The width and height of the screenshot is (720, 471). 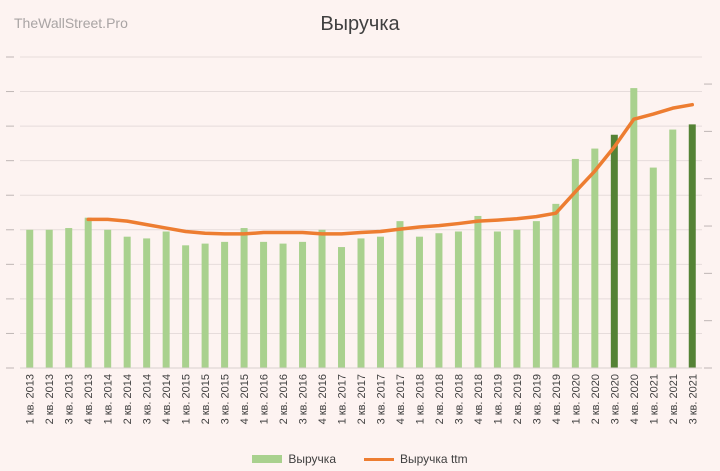 I want to click on legend-swatch-line, so click(x=379, y=459).